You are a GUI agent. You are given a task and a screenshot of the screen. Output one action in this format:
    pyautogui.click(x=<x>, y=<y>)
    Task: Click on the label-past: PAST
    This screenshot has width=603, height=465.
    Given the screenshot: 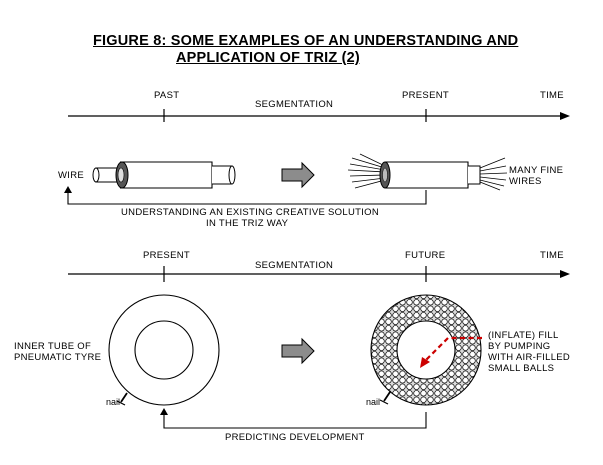 What is the action you would take?
    pyautogui.click(x=167, y=95)
    